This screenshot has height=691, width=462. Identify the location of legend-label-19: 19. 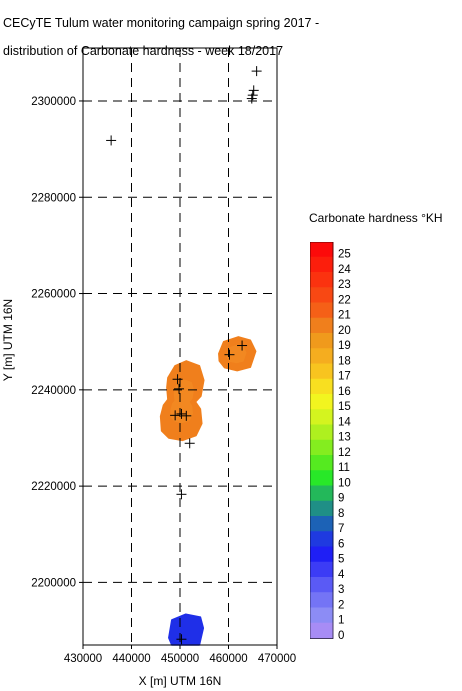
(344, 346).